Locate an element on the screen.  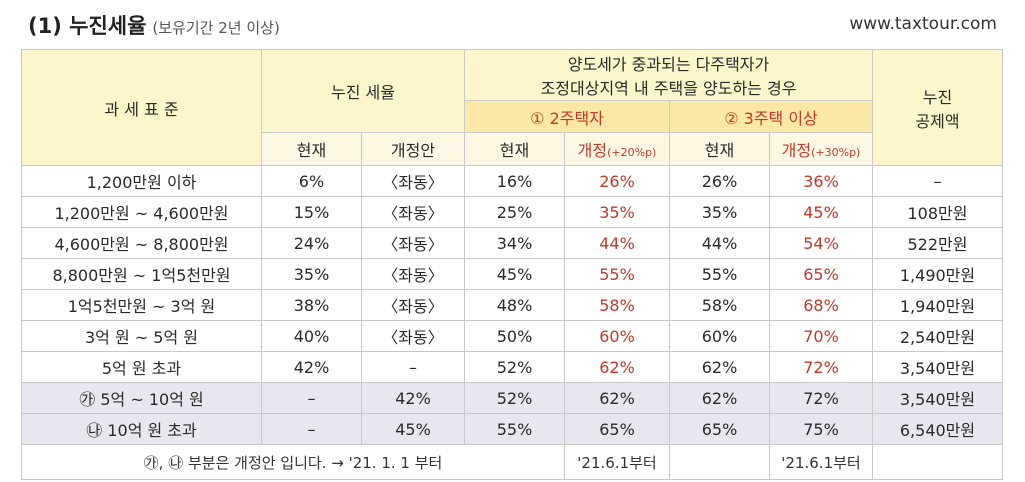
cell-current: 24% is located at coordinates (311, 243).